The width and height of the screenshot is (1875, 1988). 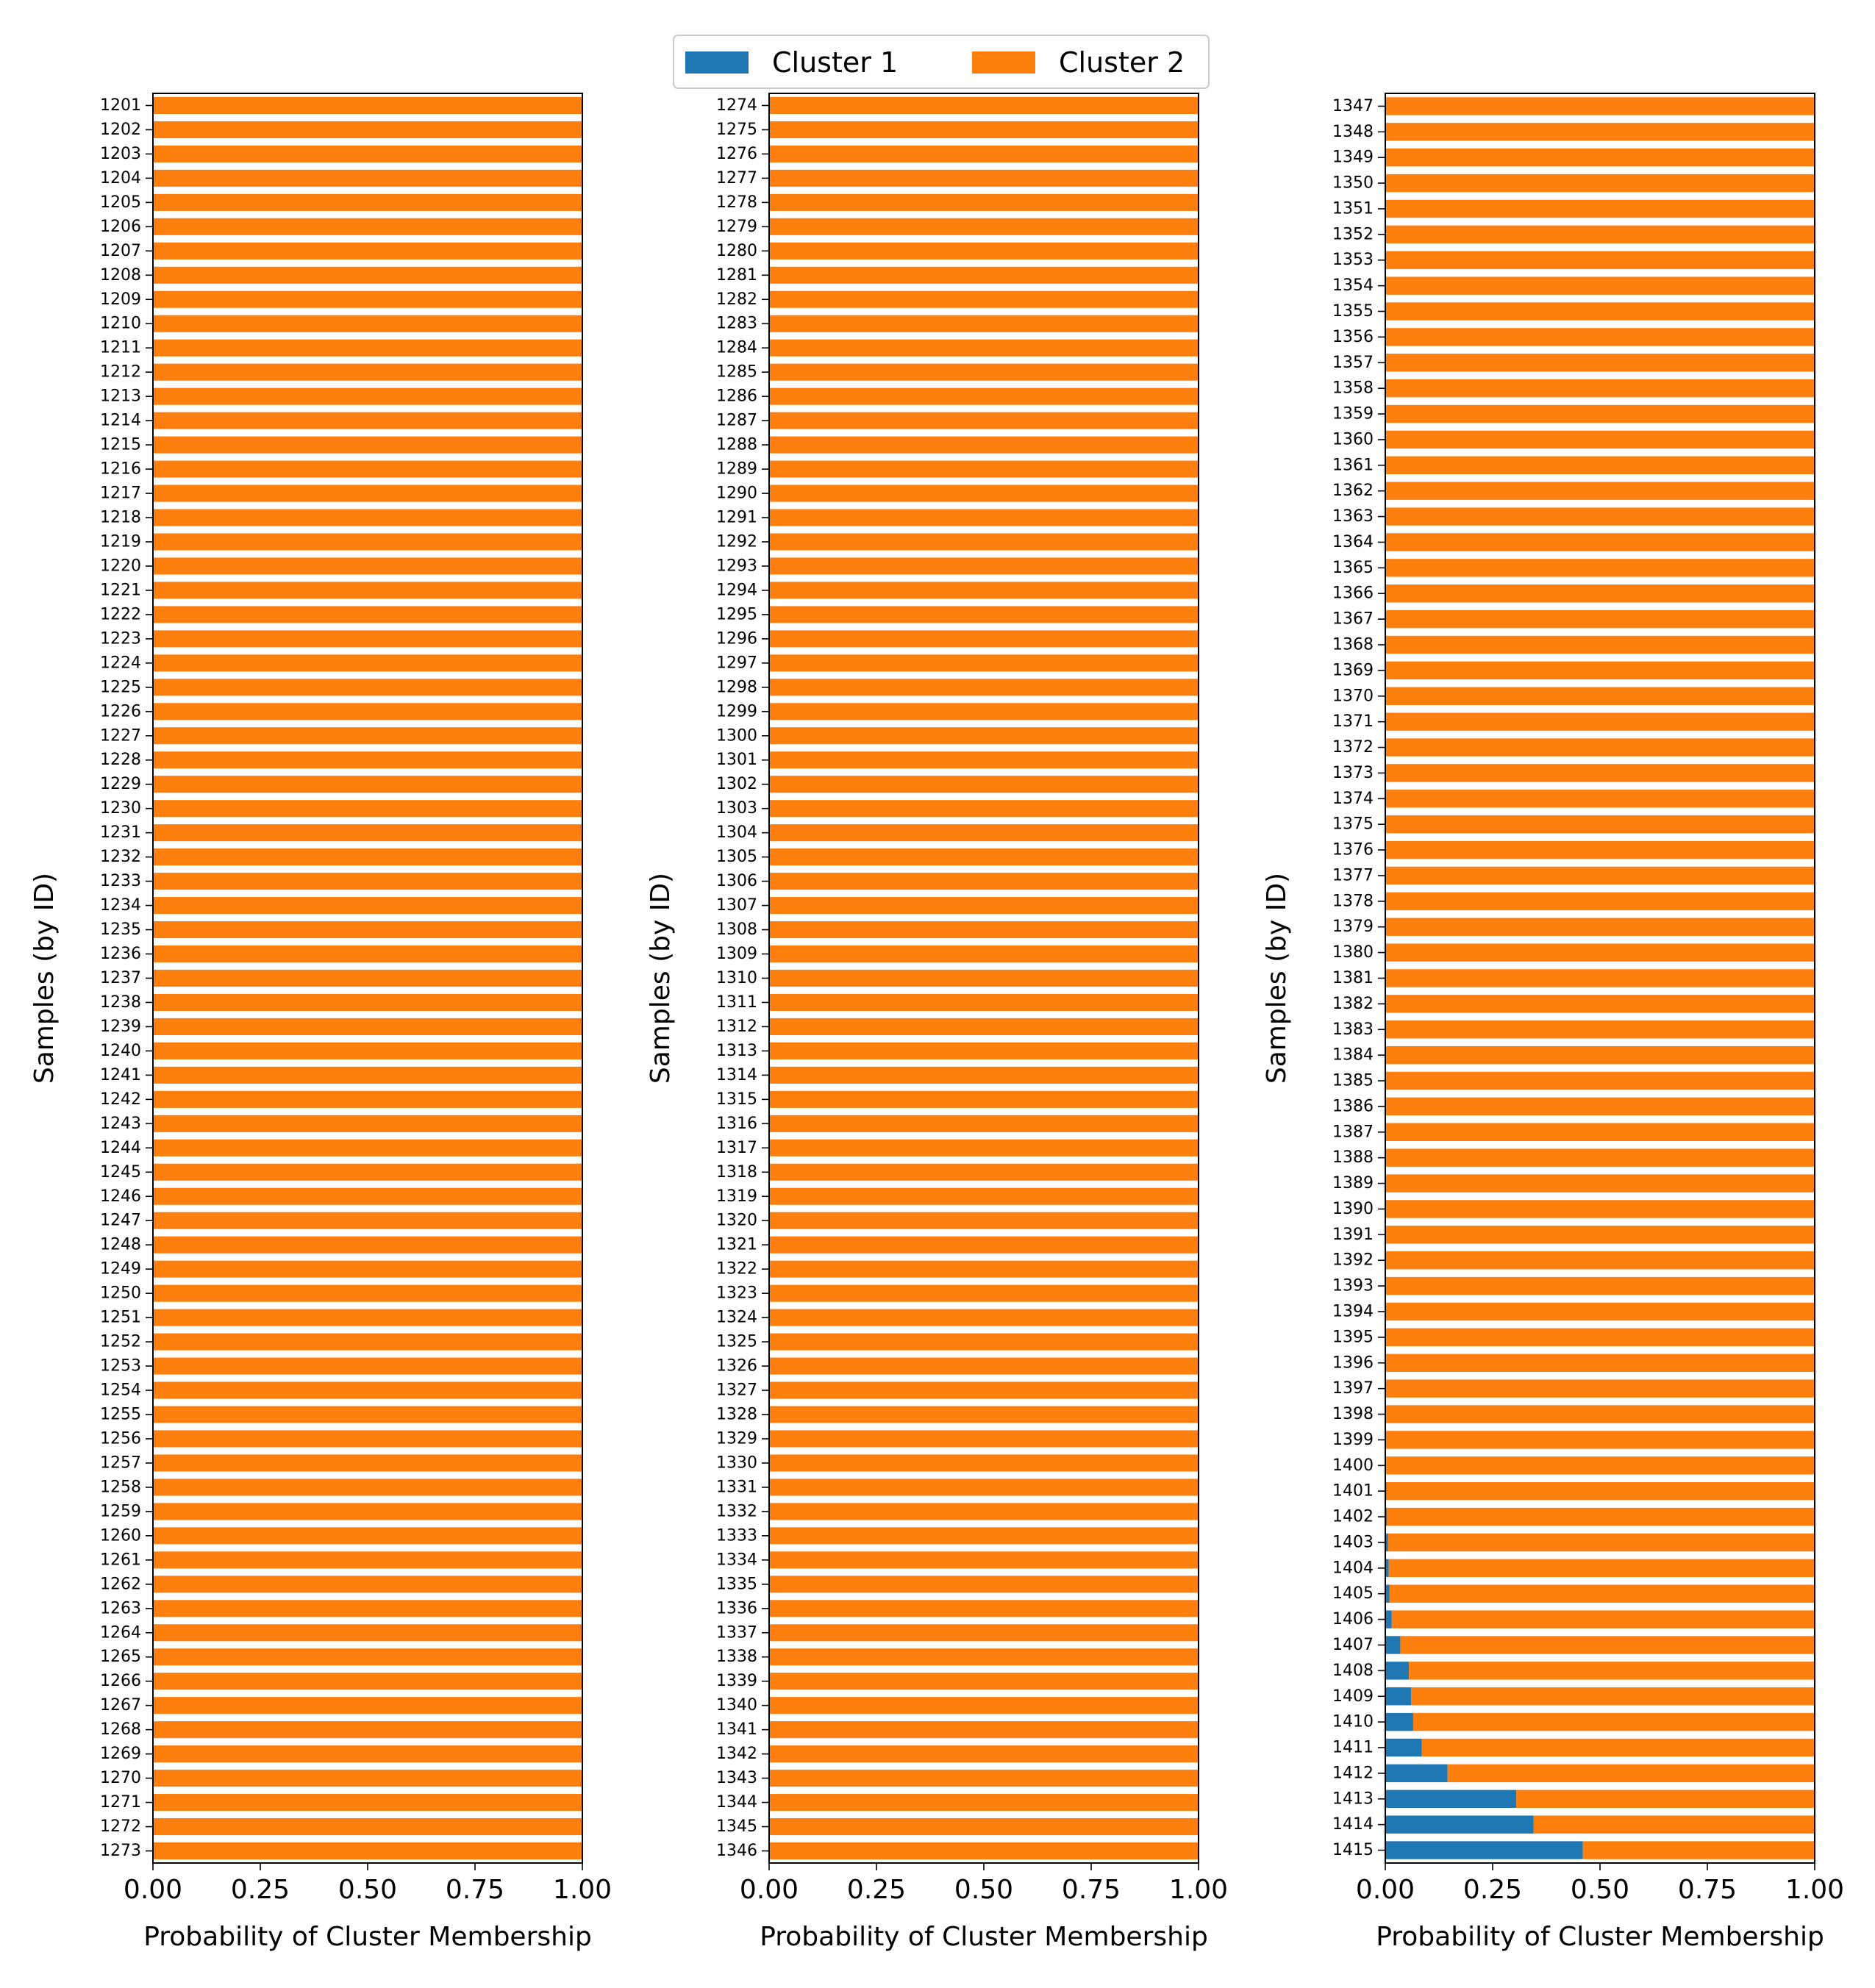 What do you see at coordinates (121, 251) in the screenshot?
I see `y-tick-label: 1207` at bounding box center [121, 251].